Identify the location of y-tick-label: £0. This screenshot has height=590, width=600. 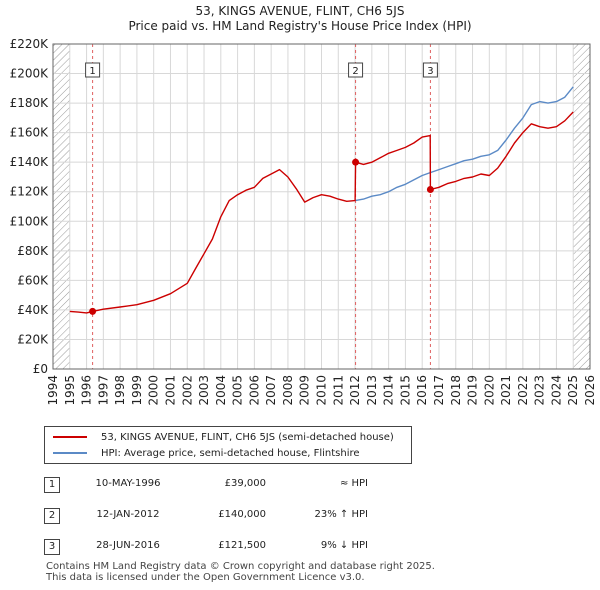
(40, 369).